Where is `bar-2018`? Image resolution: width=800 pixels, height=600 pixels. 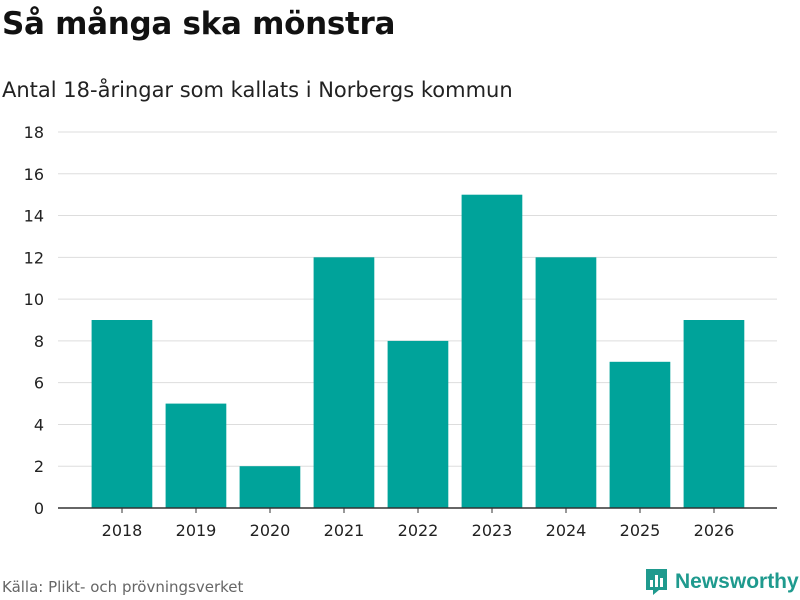 bar-2018 is located at coordinates (122, 414).